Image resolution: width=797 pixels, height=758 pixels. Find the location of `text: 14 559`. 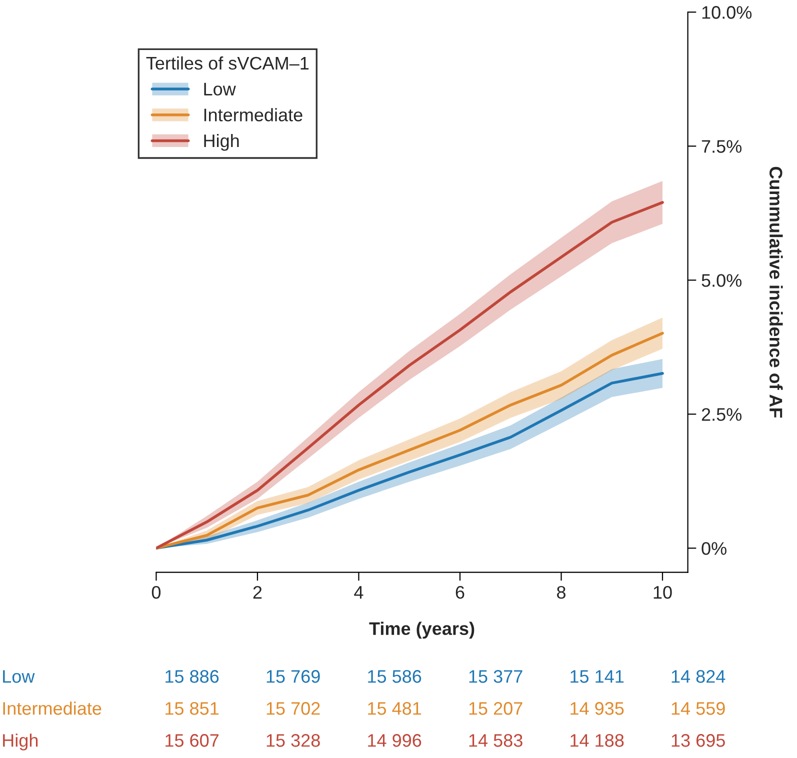

text: 14 559 is located at coordinates (698, 708).